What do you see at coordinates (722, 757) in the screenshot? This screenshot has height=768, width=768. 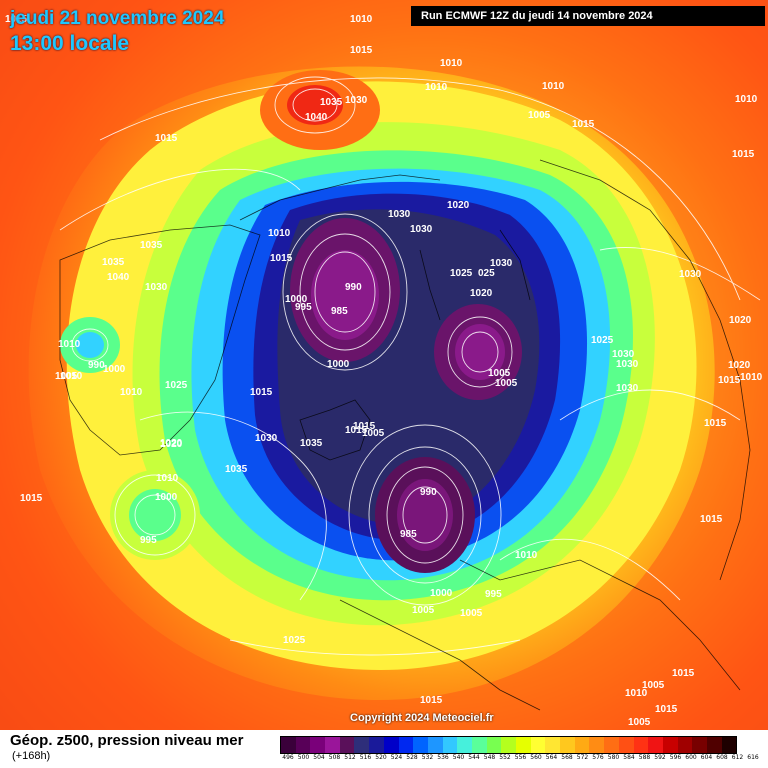 I see `legend-label: 608` at bounding box center [722, 757].